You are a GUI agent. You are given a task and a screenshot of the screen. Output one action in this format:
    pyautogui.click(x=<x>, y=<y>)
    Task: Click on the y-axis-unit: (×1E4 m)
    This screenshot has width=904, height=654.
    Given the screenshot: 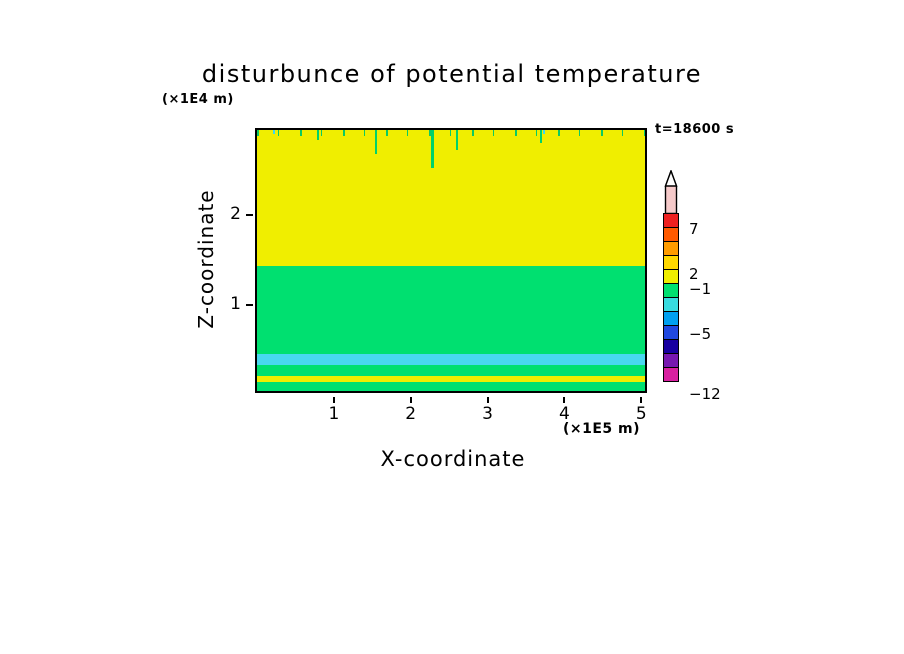 What is the action you would take?
    pyautogui.click(x=198, y=99)
    